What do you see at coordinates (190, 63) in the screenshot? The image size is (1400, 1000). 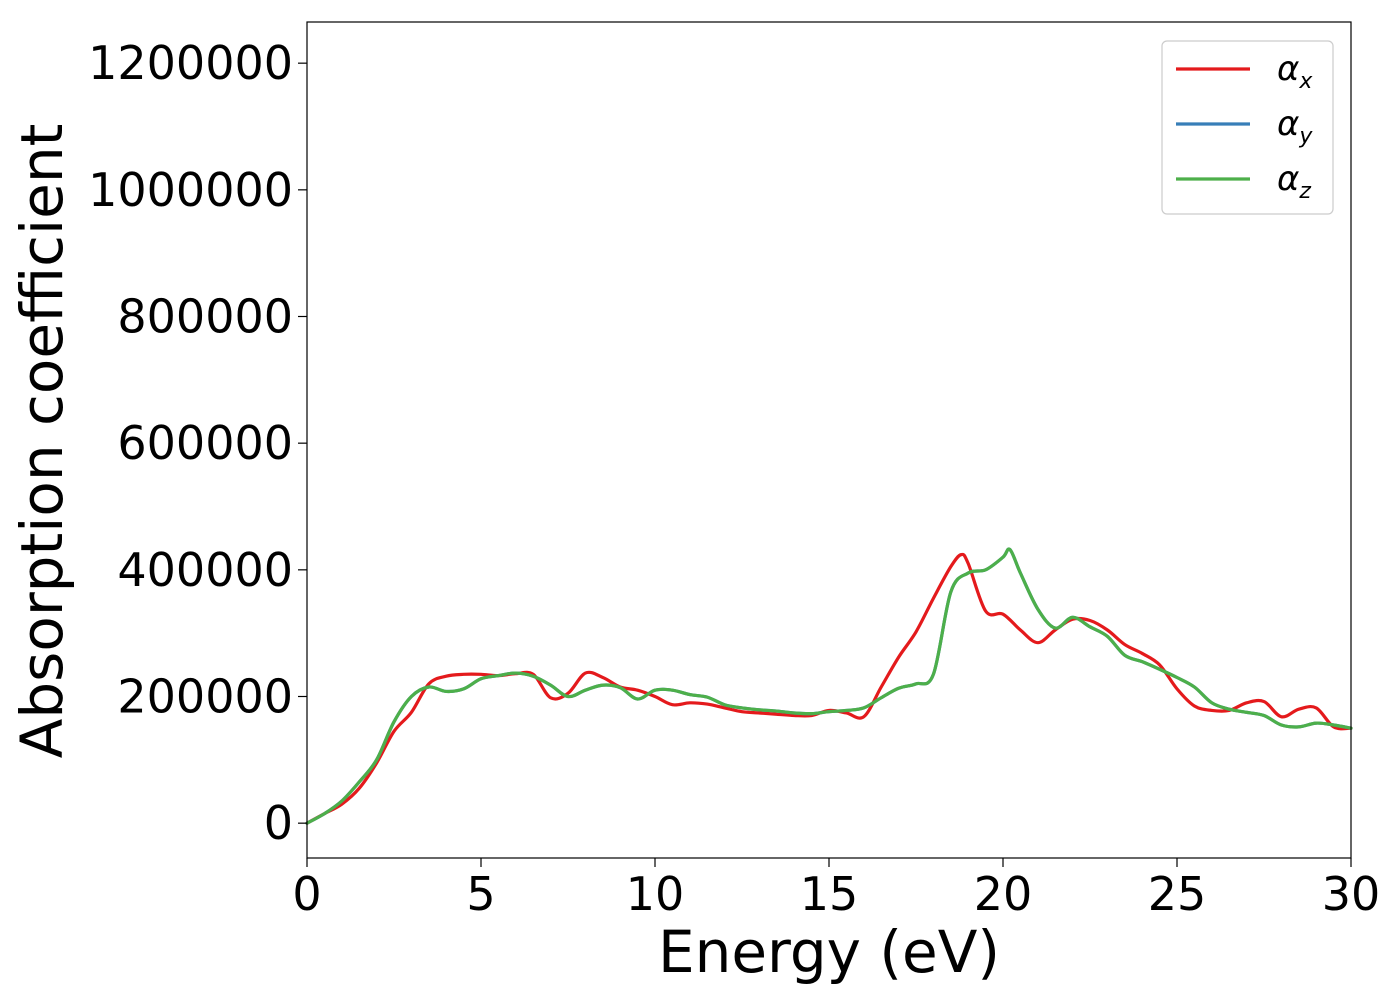 I see `y-tick-label: 1200000` at bounding box center [190, 63].